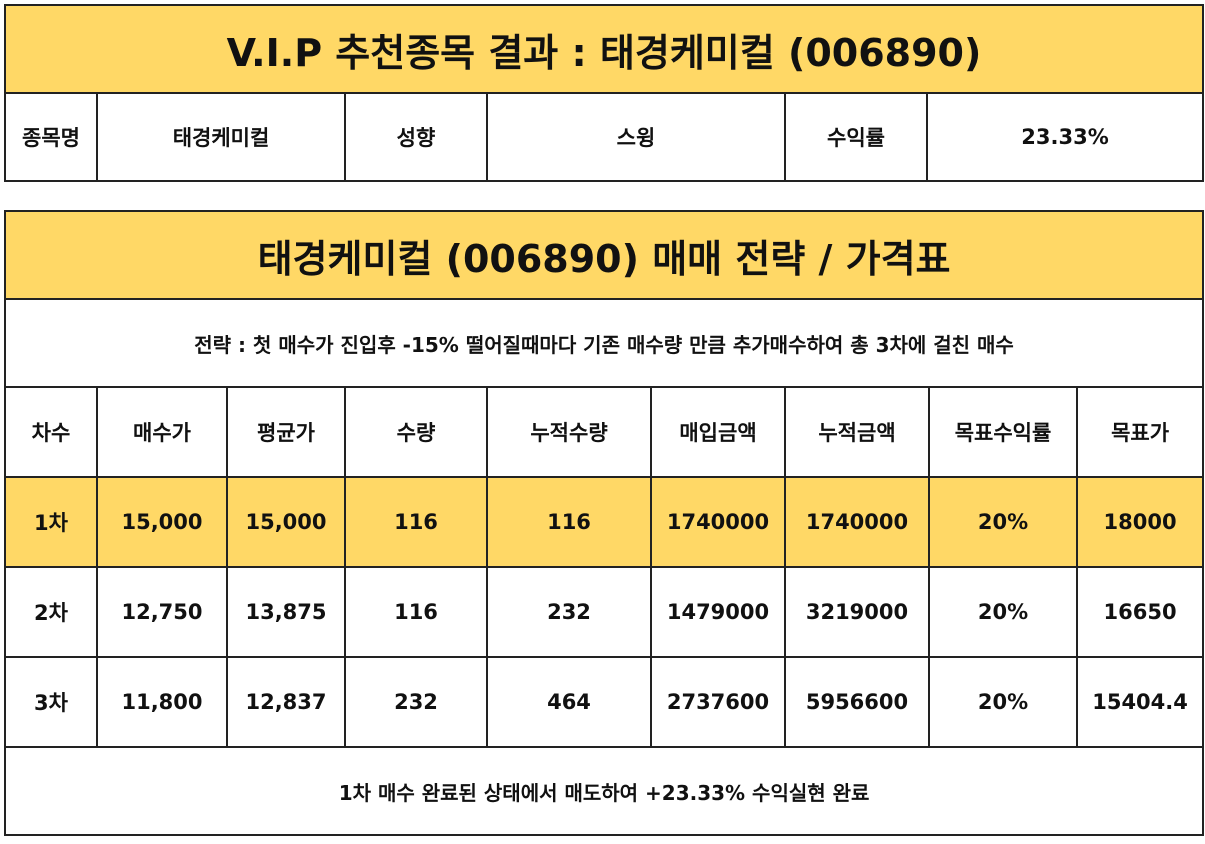  I want to click on table-cell: 5956600, so click(857, 702).